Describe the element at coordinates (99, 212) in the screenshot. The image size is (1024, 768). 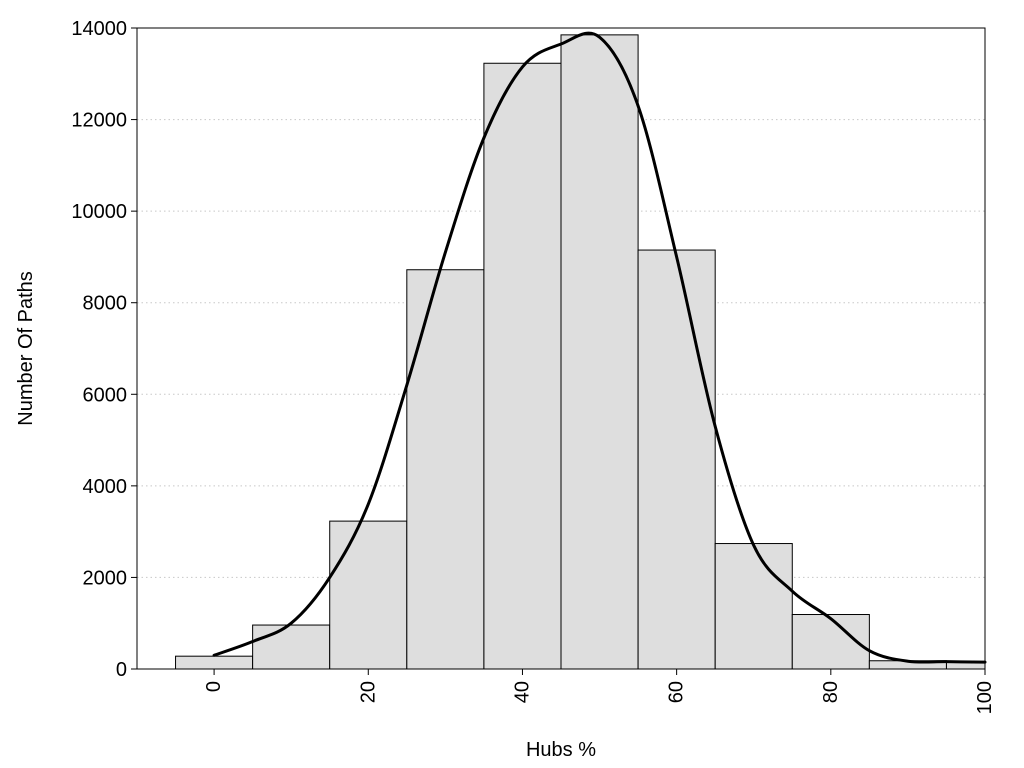
I see `y-tick-label: 10000` at that location.